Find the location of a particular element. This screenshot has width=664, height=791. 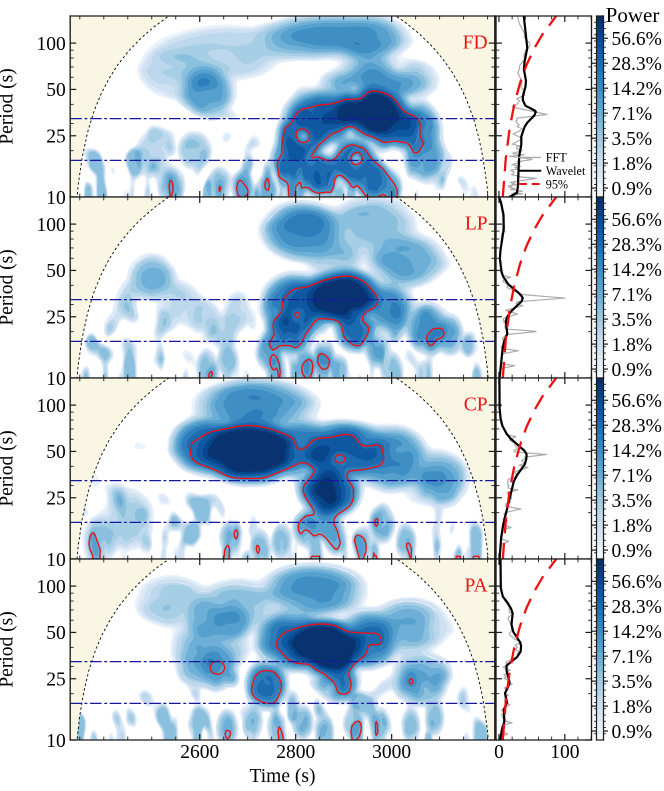

svg-text: 3000 is located at coordinates (391, 752).